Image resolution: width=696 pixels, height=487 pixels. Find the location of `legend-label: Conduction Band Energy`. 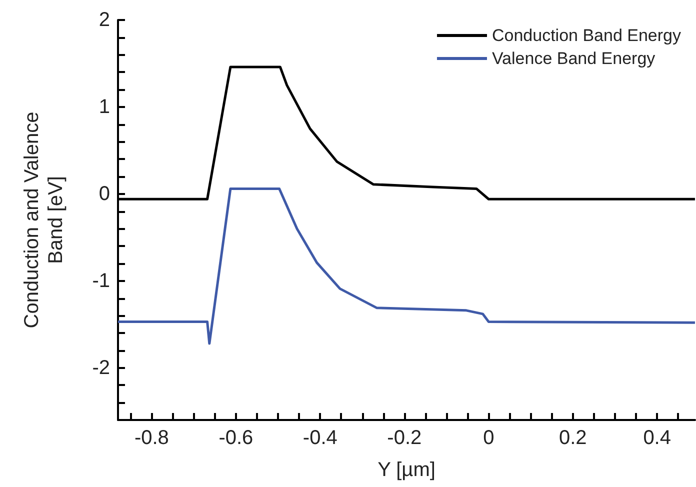

legend-label: Conduction Band Energy is located at coordinates (587, 35).